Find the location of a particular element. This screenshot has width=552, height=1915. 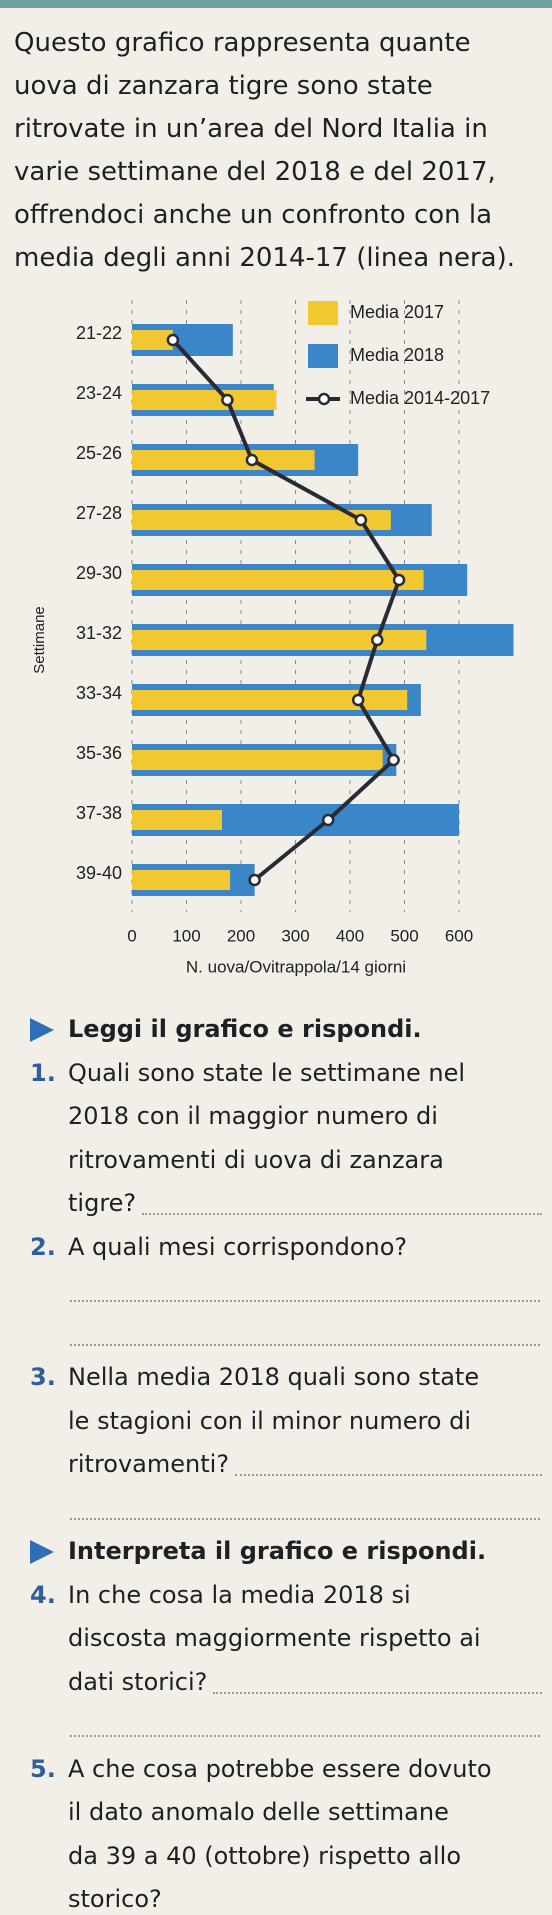

section-title: Interpreta il grafico e rispondi. is located at coordinates (277, 1551).